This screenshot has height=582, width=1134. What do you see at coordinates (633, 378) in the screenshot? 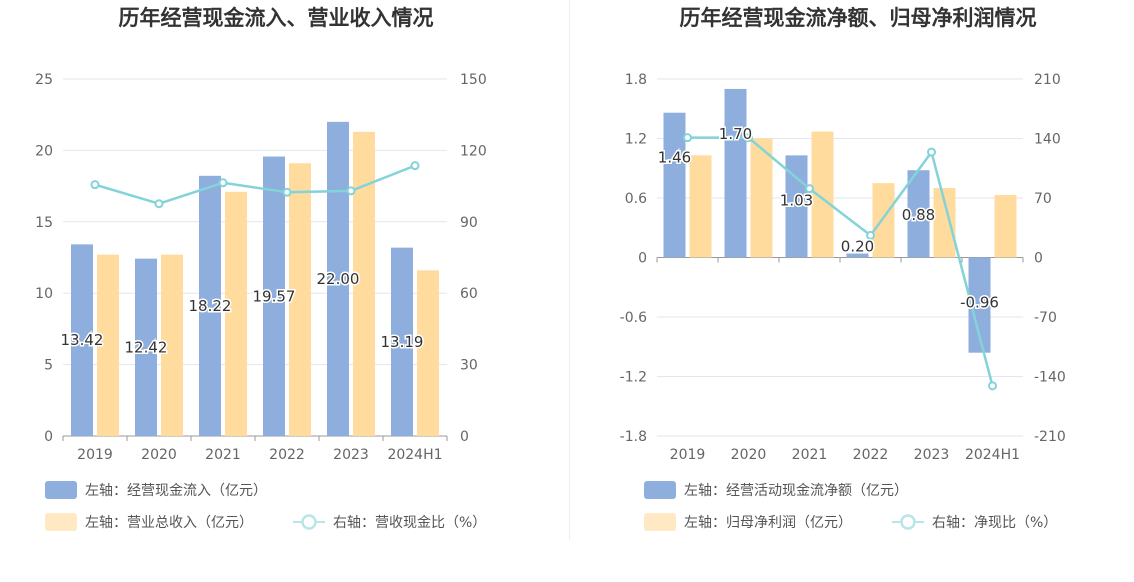
I see `chart2-left-tick-label: -1.2` at bounding box center [633, 378].